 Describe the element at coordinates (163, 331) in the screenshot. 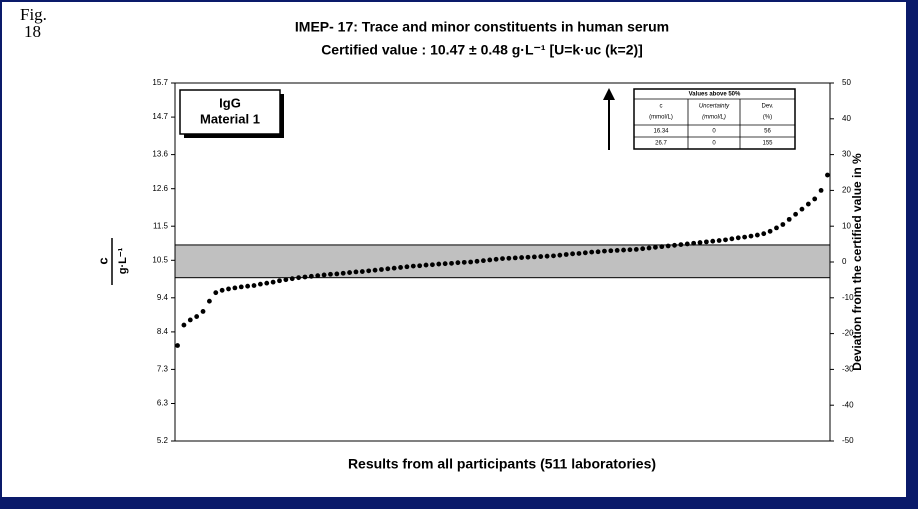

I see `y-tick-label: 8.4` at that location.